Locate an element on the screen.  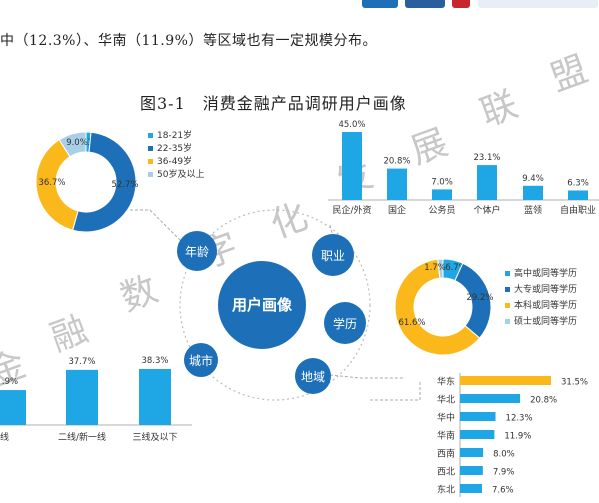
category-label: 二线/新一线 is located at coordinates (82, 437).